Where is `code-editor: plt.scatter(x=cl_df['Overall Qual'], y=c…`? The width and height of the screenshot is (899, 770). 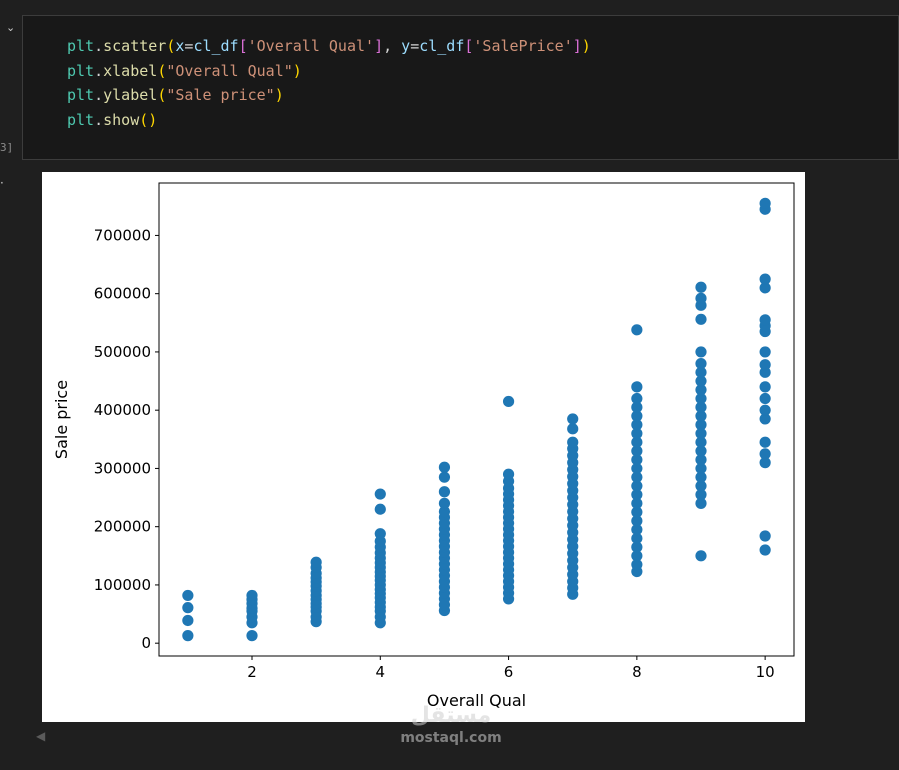
code-editor: plt.scatter(x=cl_df['Overall Qual'], y=c… is located at coordinates (329, 83).